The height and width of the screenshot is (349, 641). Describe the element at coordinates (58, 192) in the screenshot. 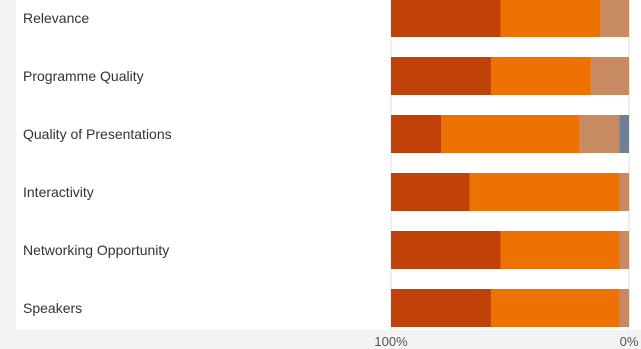

I see `category-label: Interactivity` at that location.